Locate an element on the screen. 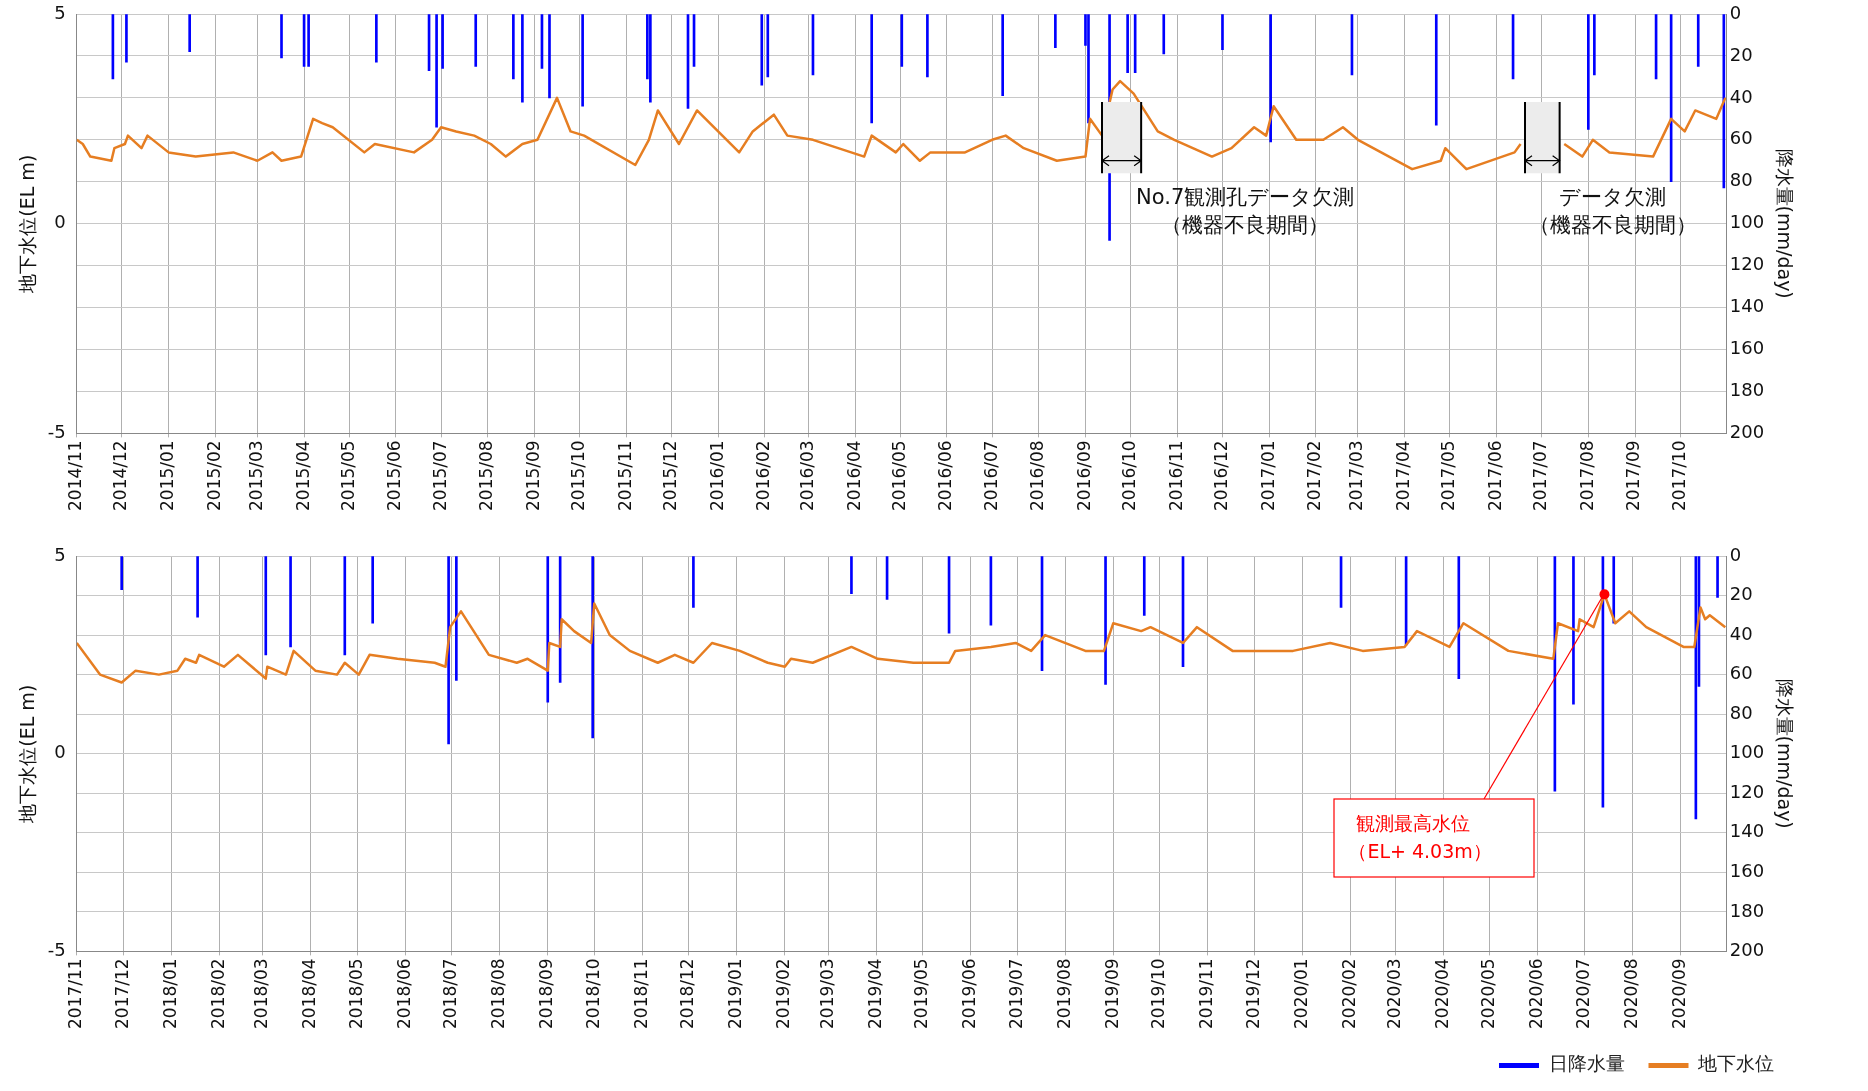 Image resolution: width=1868 pixels, height=1091 pixels. x-tick-label: 2018/06 is located at coordinates (403, 993).